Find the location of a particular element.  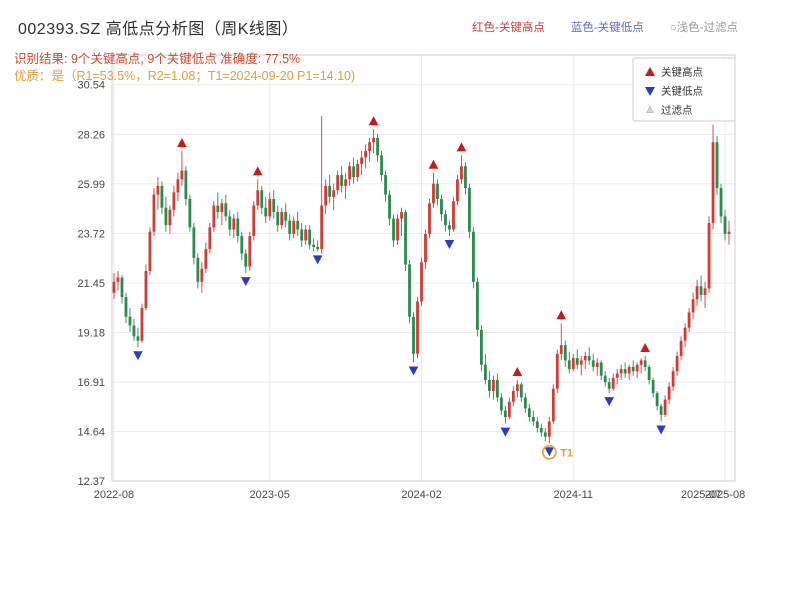

plot-legend-box is located at coordinates (684, 89).